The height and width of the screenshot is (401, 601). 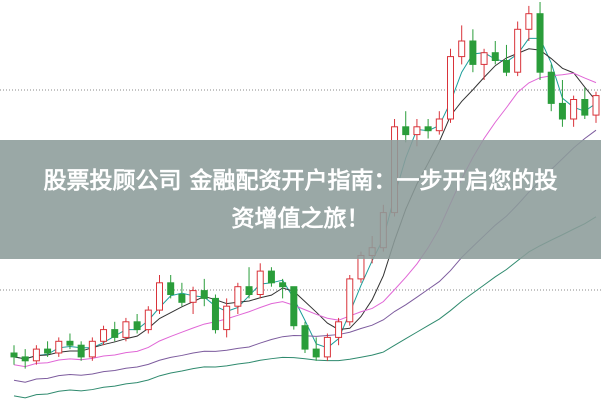 What do you see at coordinates (300, 218) in the screenshot?
I see `title-line-2: 资增值之旅！` at bounding box center [300, 218].